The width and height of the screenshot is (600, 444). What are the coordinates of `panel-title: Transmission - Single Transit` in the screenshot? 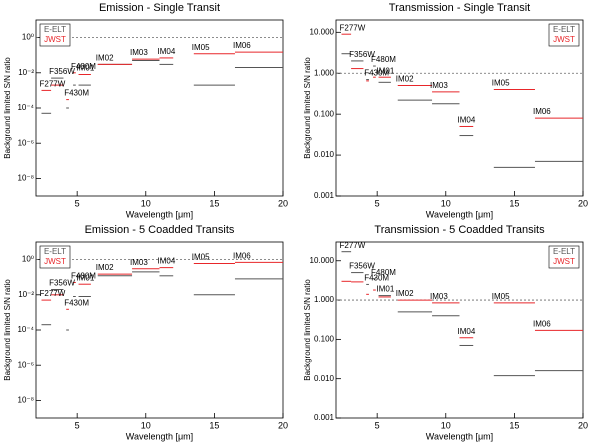 It's located at (459, 8).